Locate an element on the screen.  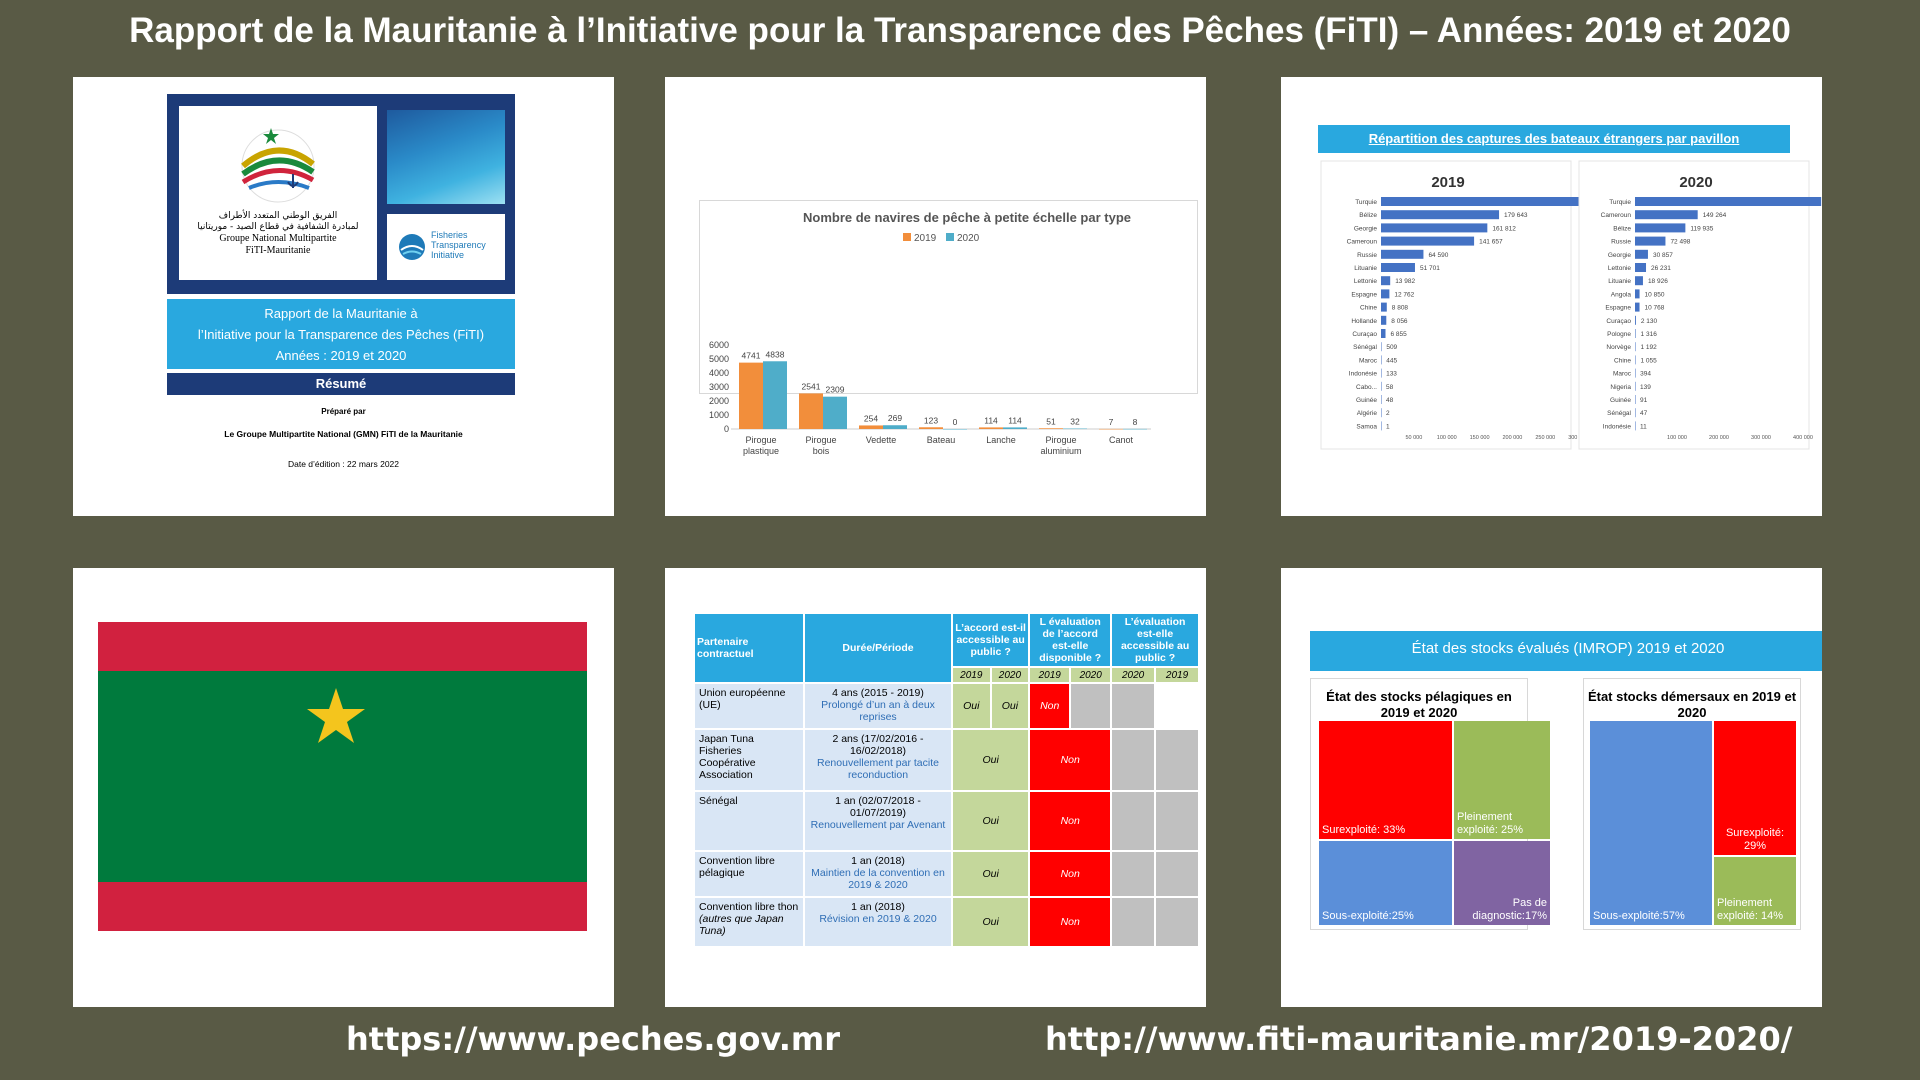
tile-fully-exploited: Pleinement exploité: 25% is located at coordinates (1502, 780).